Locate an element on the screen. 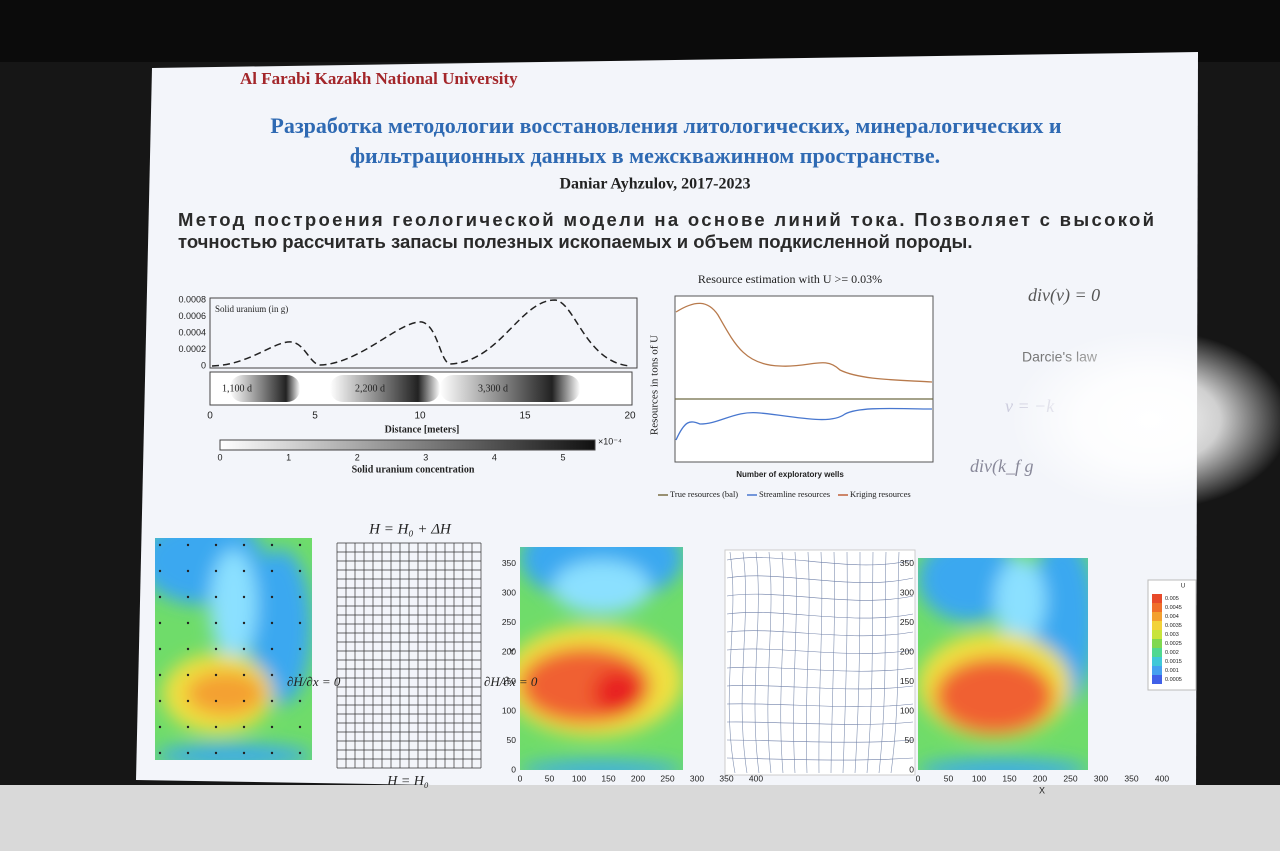  y-tick-label: 350 is located at coordinates (907, 563).